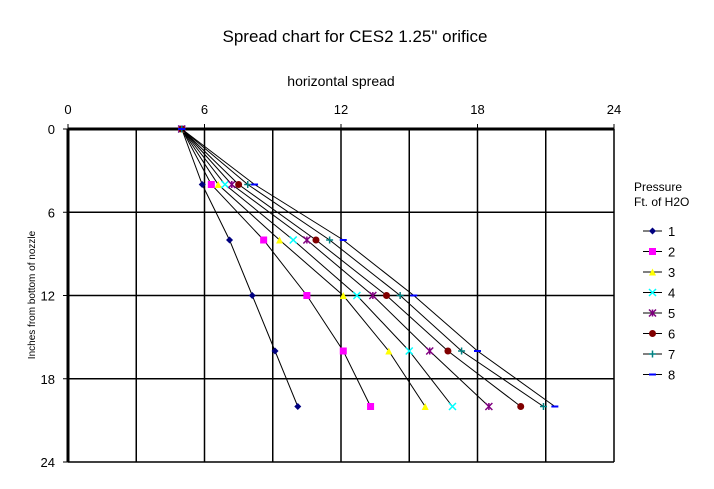  I want to click on legend-items: 1 2 3 4 5 6 7 8, so click(659, 303).